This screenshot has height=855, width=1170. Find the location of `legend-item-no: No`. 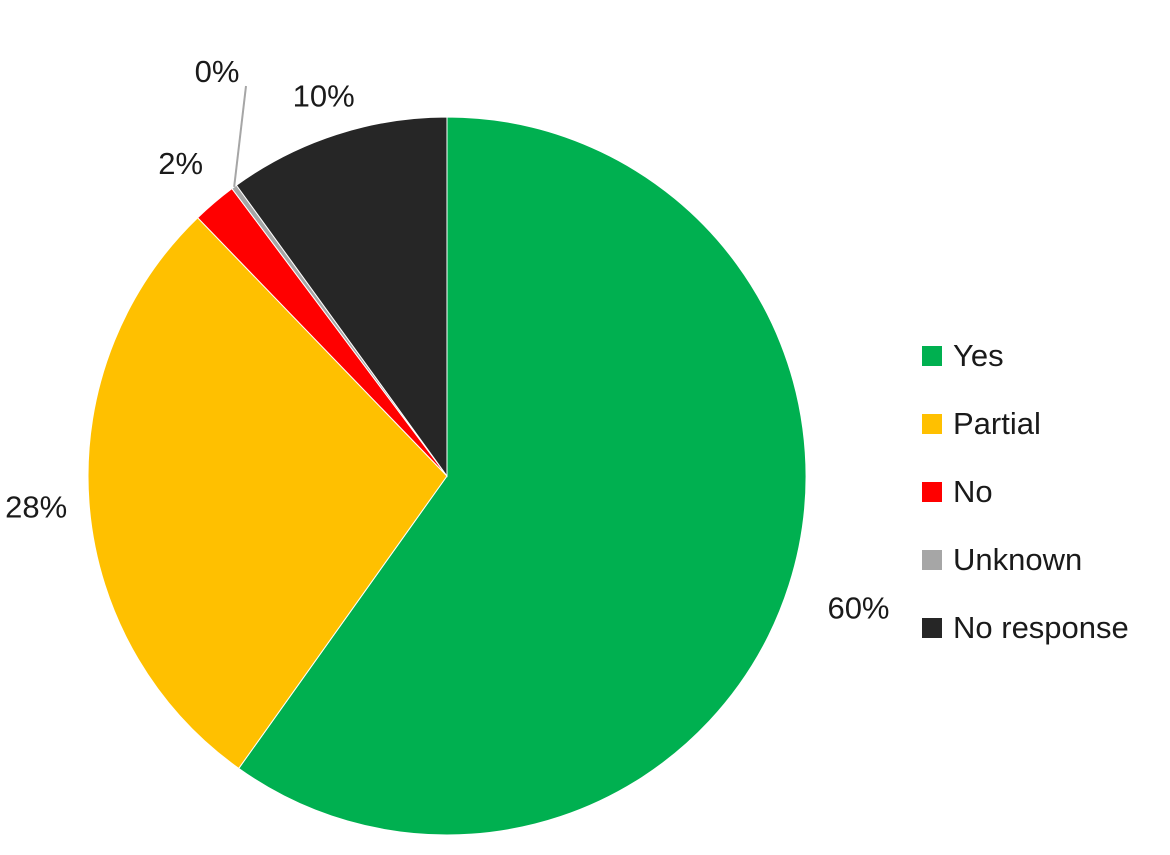

legend-item-no: No is located at coordinates (1025, 492).